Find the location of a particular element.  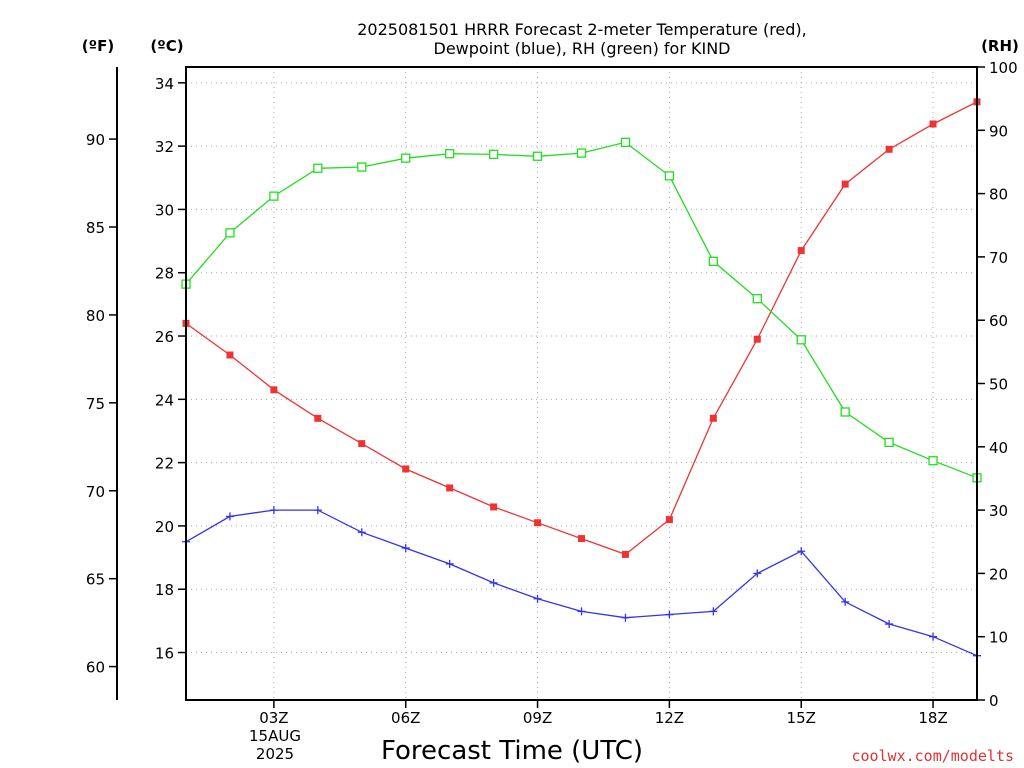

fahrenheit-tick-label: 90 is located at coordinates (95, 140).